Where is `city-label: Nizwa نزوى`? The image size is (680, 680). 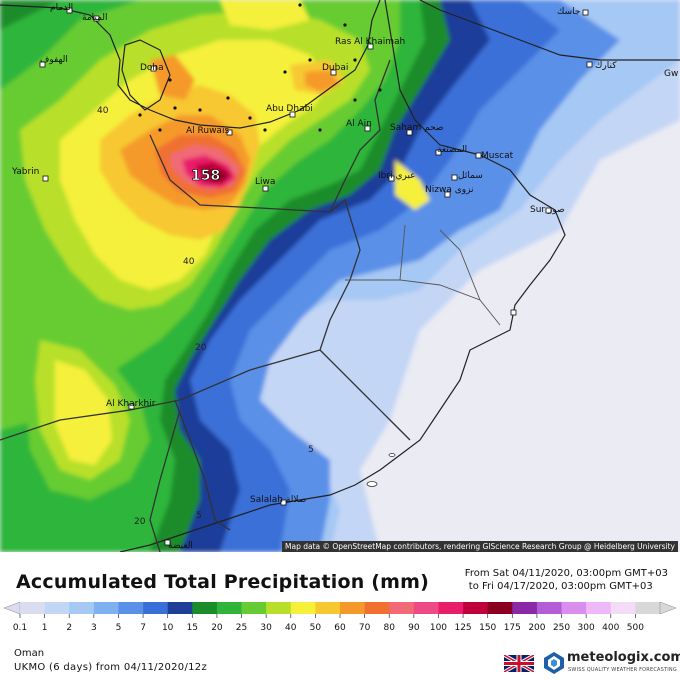
city-label: Nizwa نزوى is located at coordinates (449, 190).